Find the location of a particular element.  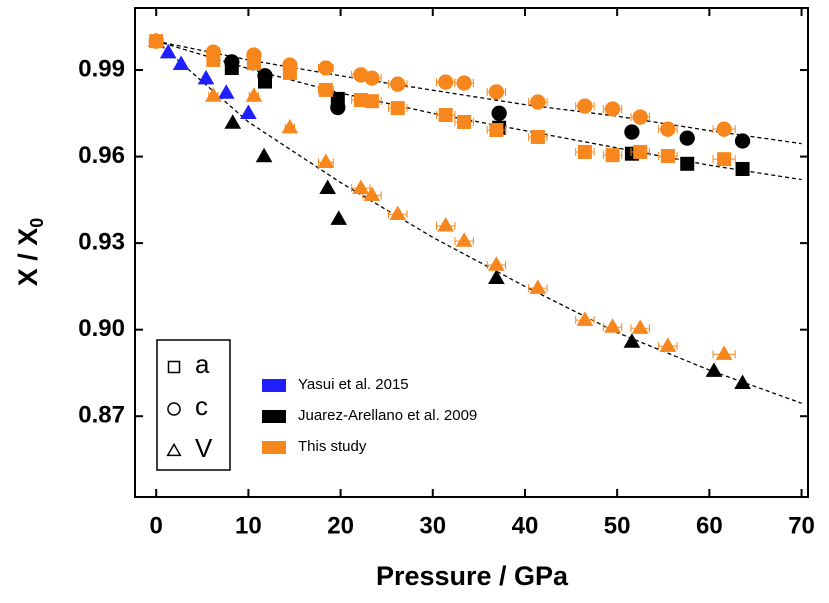

y-axis-label-sub: 0 is located at coordinates (37, 223).